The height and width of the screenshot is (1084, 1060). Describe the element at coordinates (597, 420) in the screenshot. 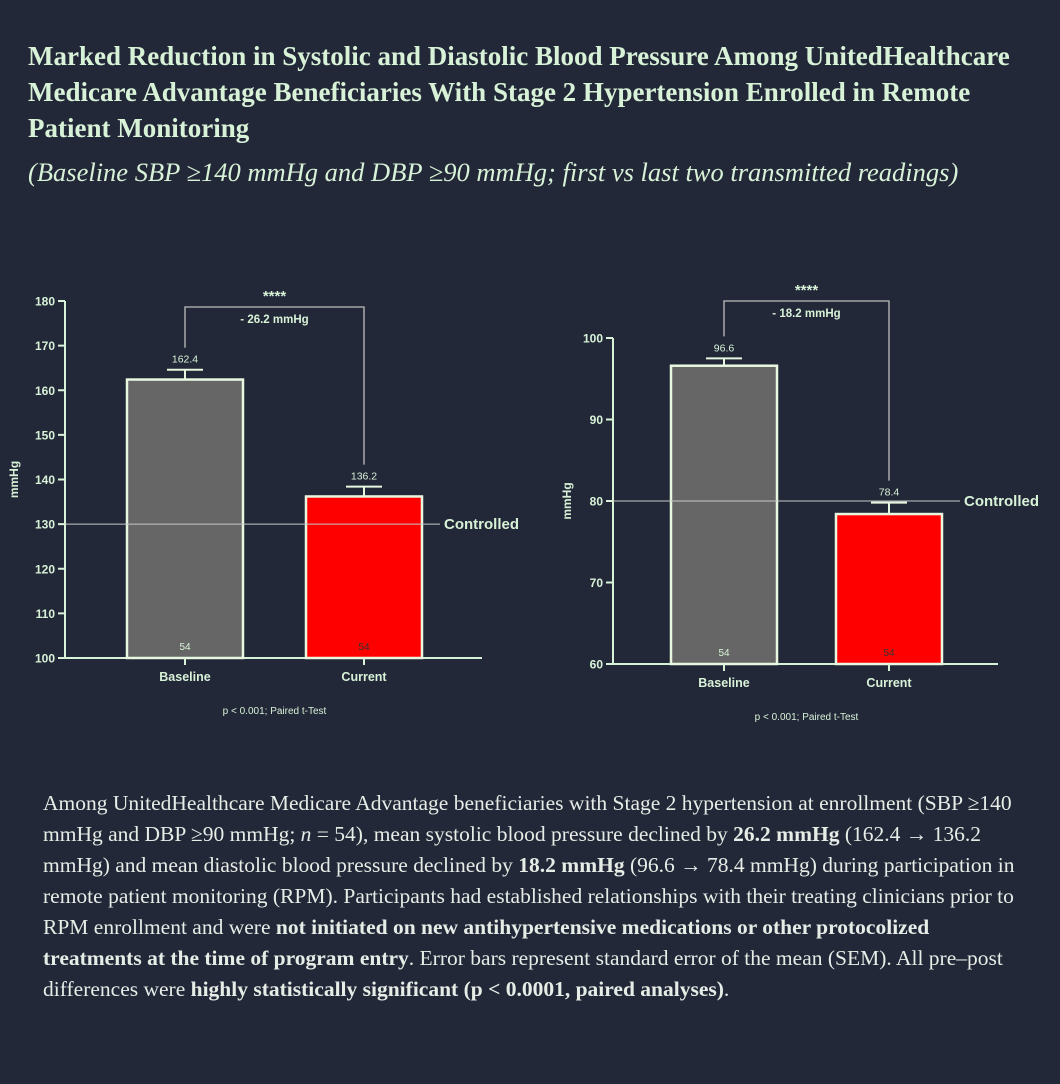

I see `chart2-y-tick-label: 90` at that location.